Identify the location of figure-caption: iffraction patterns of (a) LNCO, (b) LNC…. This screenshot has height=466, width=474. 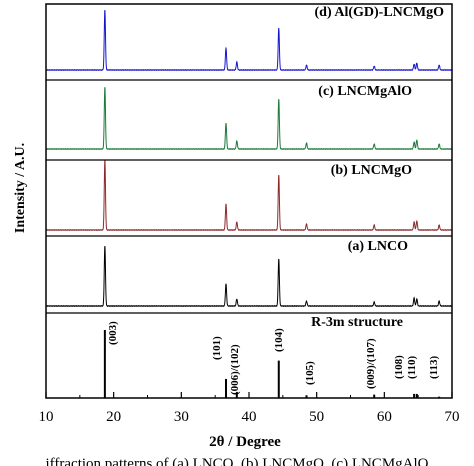
(237, 461).